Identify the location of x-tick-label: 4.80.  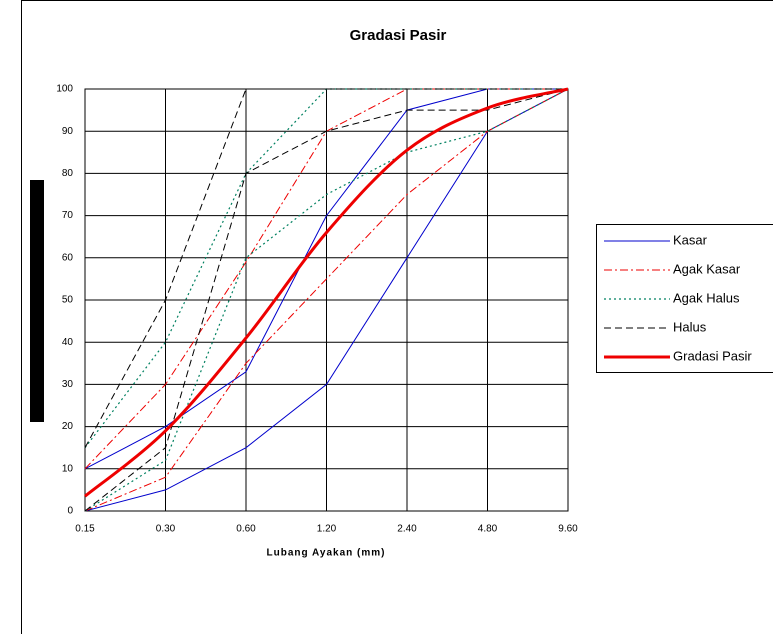
(488, 529).